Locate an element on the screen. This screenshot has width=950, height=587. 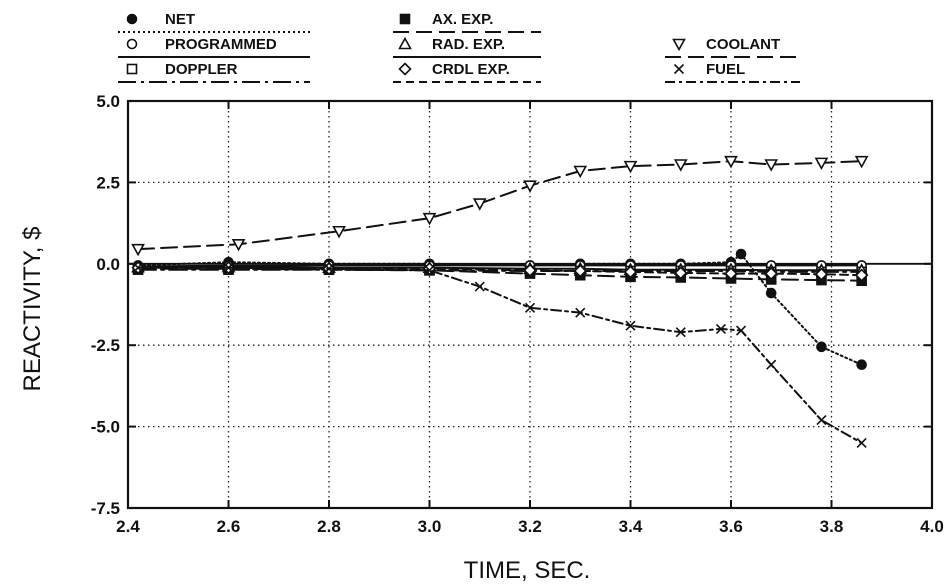
x-tick-label: 3.0 is located at coordinates (430, 526).